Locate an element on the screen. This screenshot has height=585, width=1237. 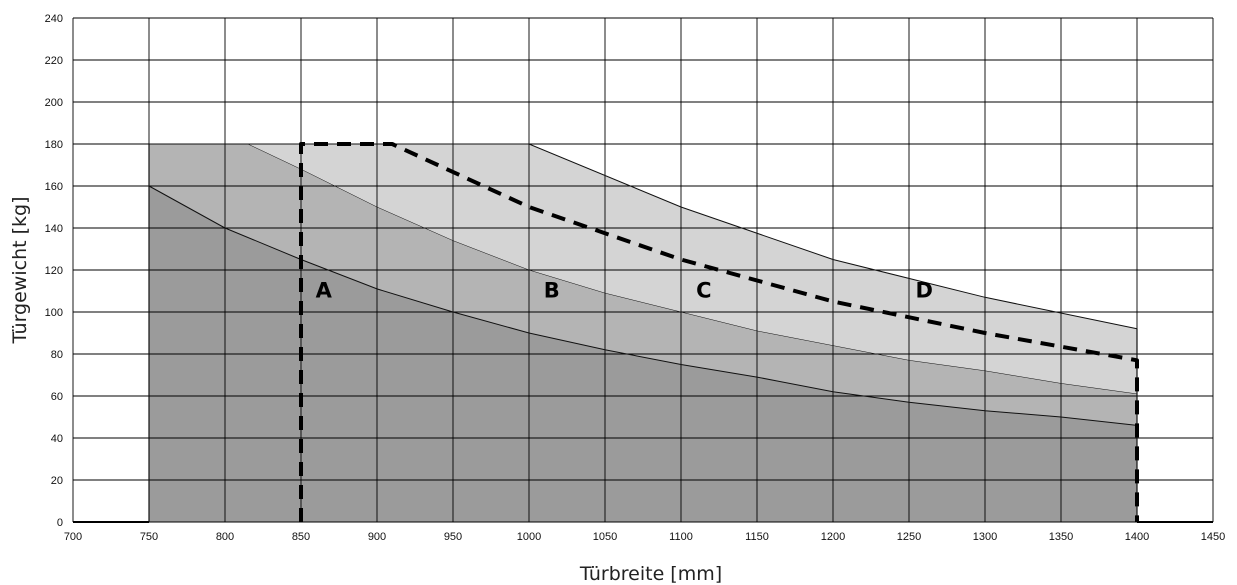
x-tick-label: 1350 is located at coordinates (1061, 537).